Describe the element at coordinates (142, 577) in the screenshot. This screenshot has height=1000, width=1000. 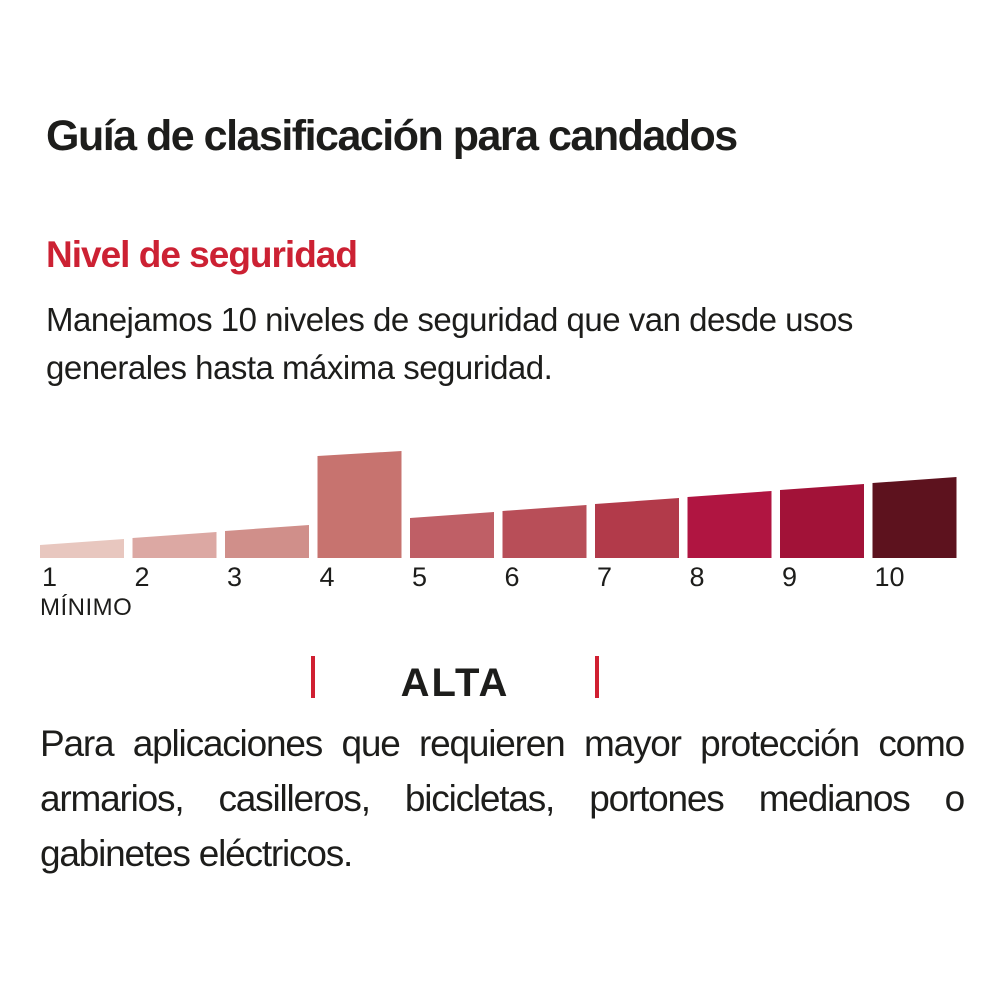
I see `bar-tick-label-2: 2` at that location.